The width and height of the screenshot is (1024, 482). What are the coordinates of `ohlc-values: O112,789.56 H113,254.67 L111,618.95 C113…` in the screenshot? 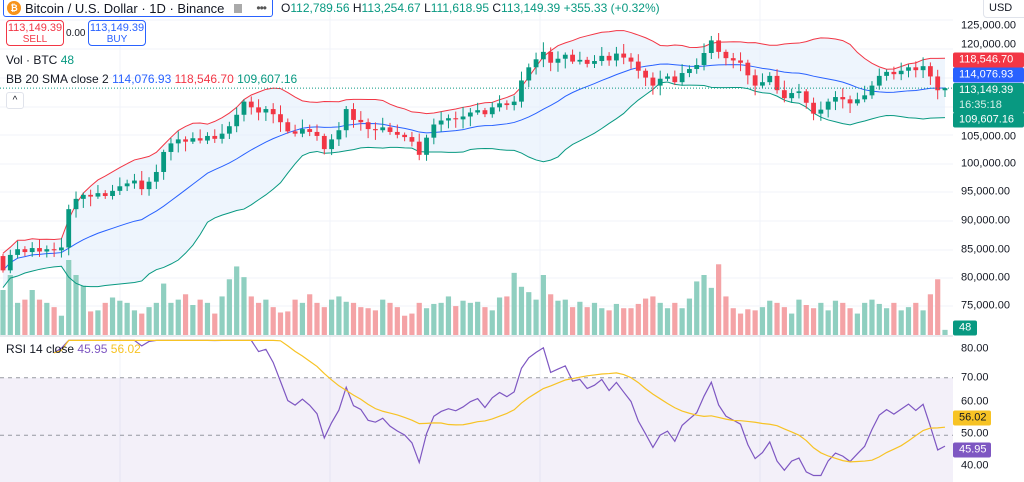 It's located at (470, 7).